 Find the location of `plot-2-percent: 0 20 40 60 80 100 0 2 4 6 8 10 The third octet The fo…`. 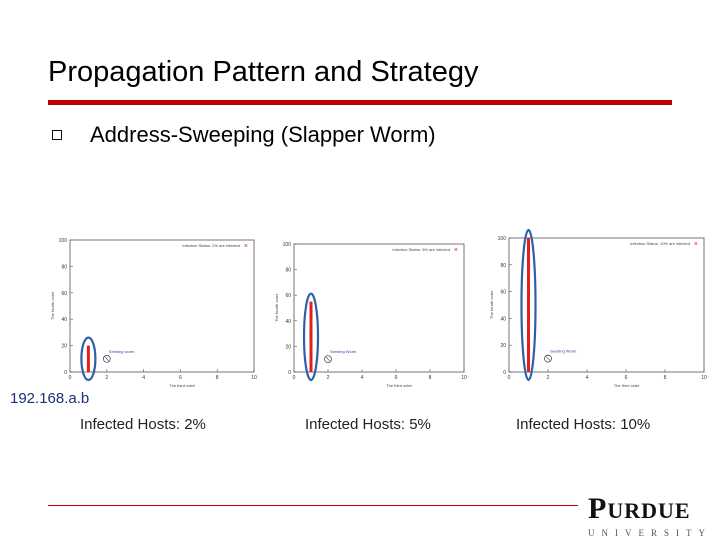

plot-2-percent: 0 20 40 60 80 100 0 2 4 6 8 10 The third octet The fo… is located at coordinates (157, 309).